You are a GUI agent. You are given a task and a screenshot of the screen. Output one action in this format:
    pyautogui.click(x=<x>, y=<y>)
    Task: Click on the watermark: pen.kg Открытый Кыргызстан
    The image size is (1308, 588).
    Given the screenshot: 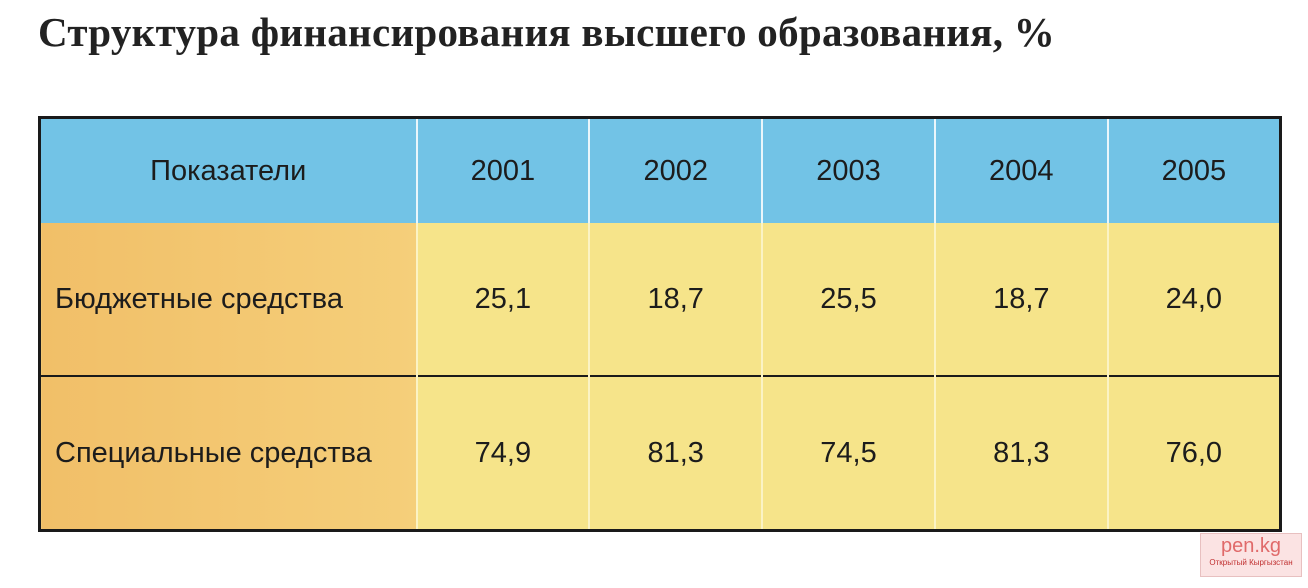 What is the action you would take?
    pyautogui.click(x=1251, y=555)
    